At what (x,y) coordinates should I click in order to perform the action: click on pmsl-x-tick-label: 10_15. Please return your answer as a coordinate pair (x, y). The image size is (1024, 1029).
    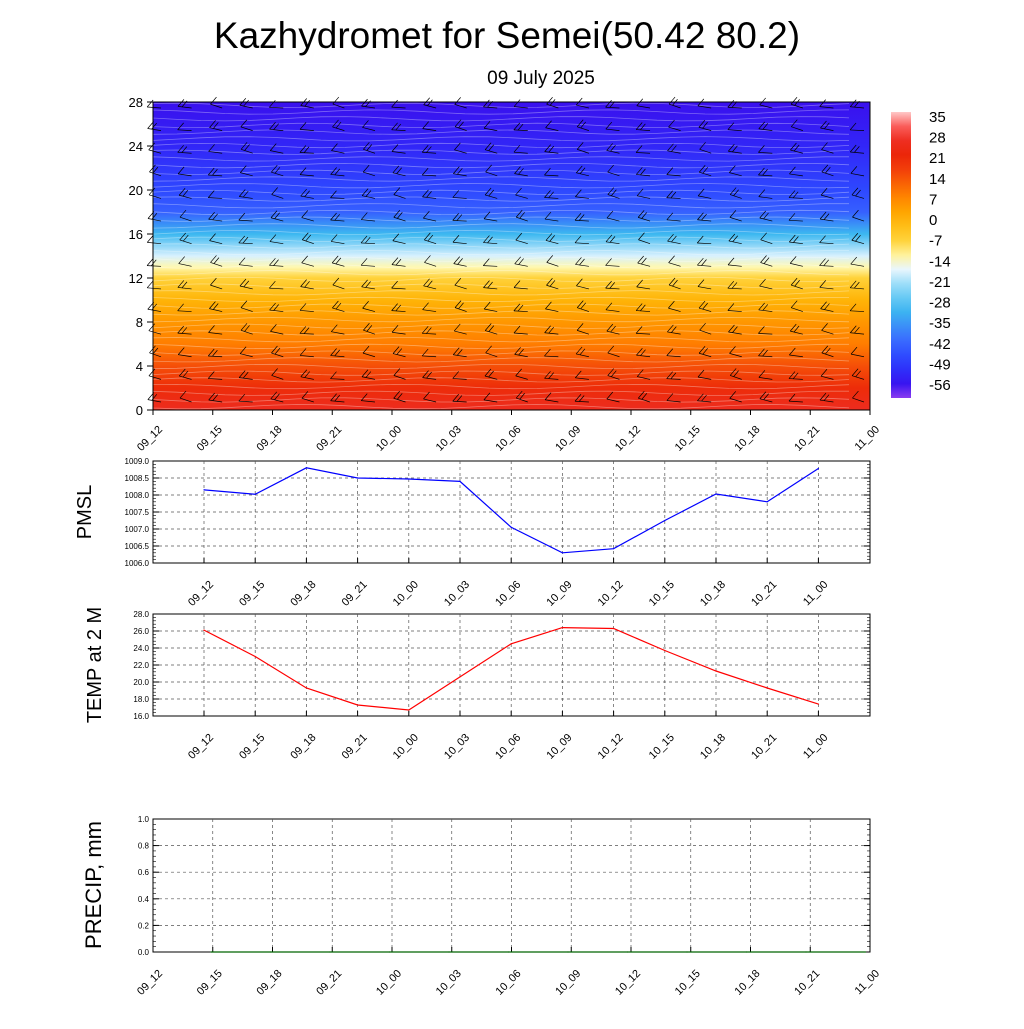
    Looking at the image, I should click on (662, 594).